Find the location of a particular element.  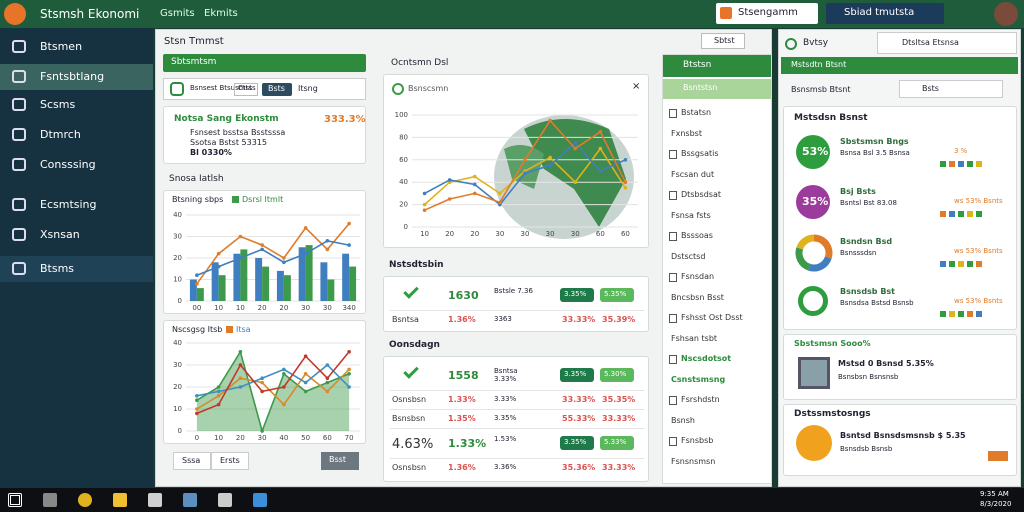

list-item: Fxnsbst is located at coordinates (717, 135).